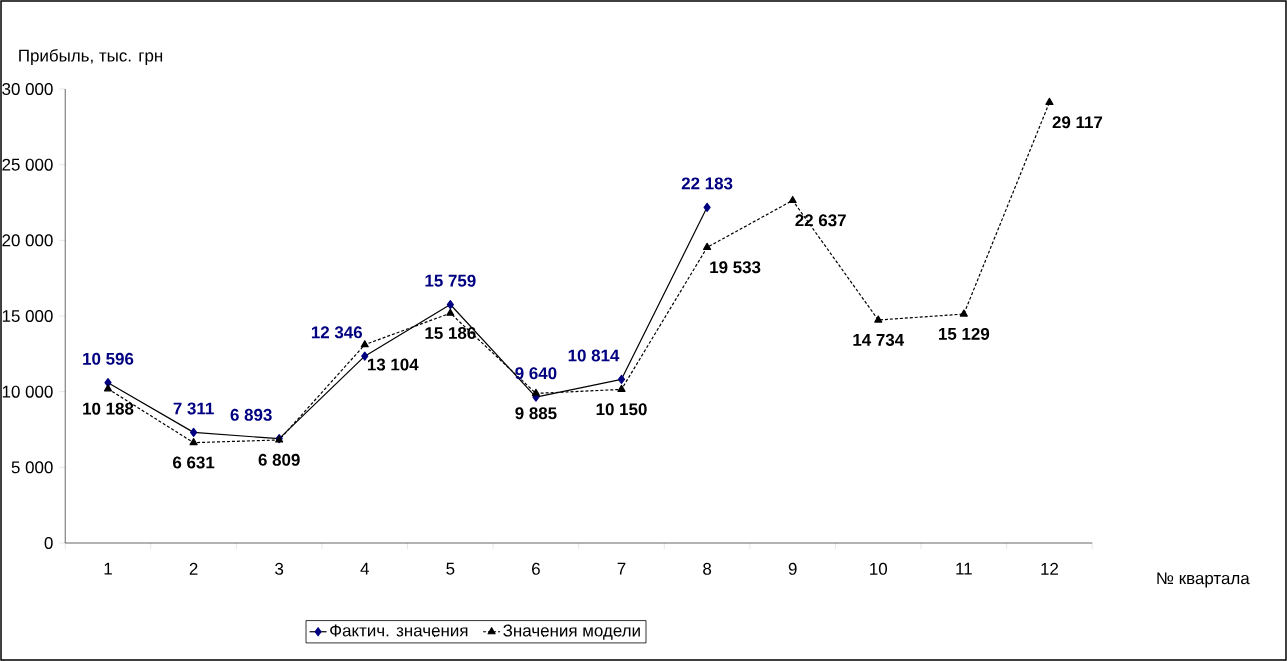  I want to click on x-tick-label: 11, so click(964, 568).